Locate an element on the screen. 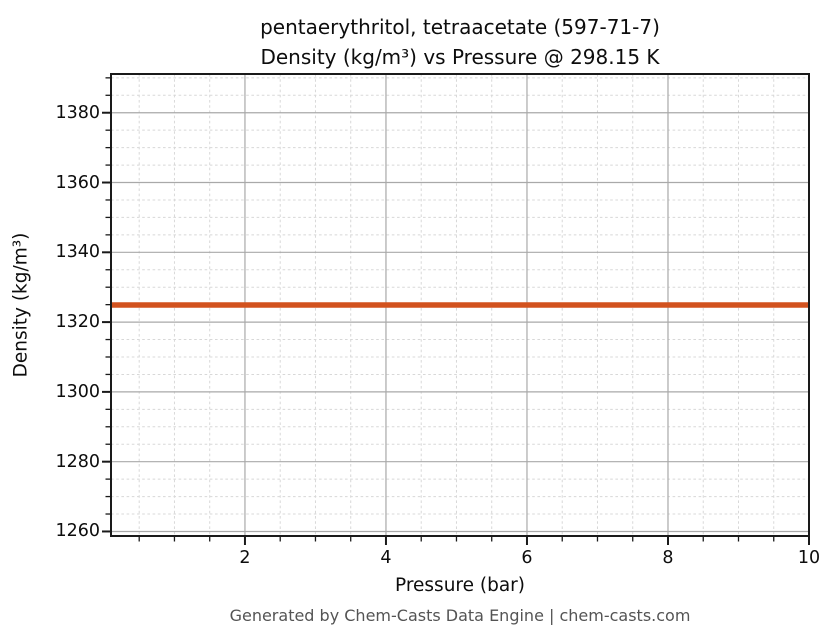 This screenshot has width=836, height=644. y-tick-label: 1340 is located at coordinates (77, 252).